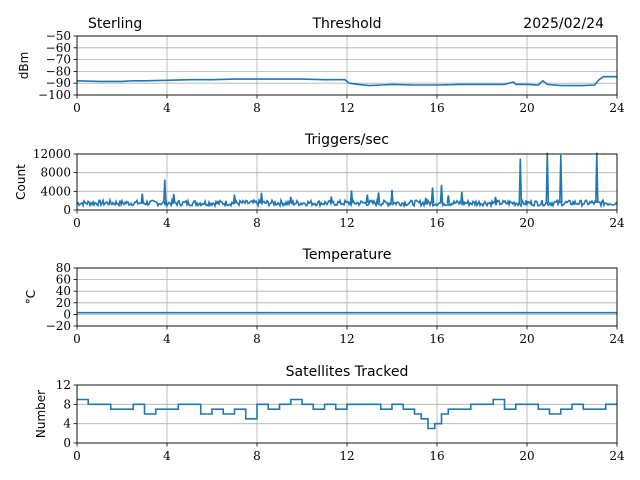 The width and height of the screenshot is (640, 480). What do you see at coordinates (526, 339) in the screenshot?
I see `temperature-xtick-label: 20` at bounding box center [526, 339].